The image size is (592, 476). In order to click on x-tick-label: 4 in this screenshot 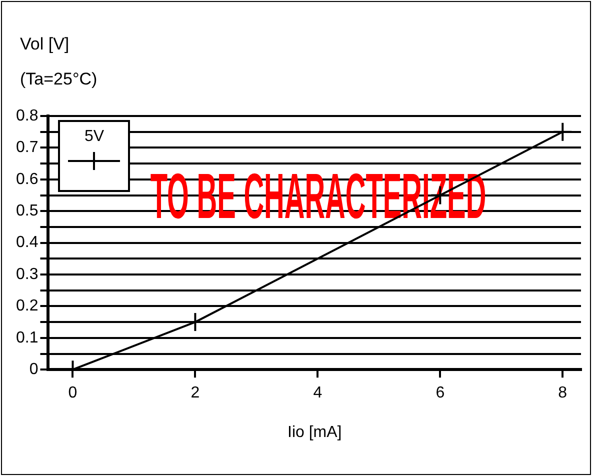, I will do `click(317, 393)`.